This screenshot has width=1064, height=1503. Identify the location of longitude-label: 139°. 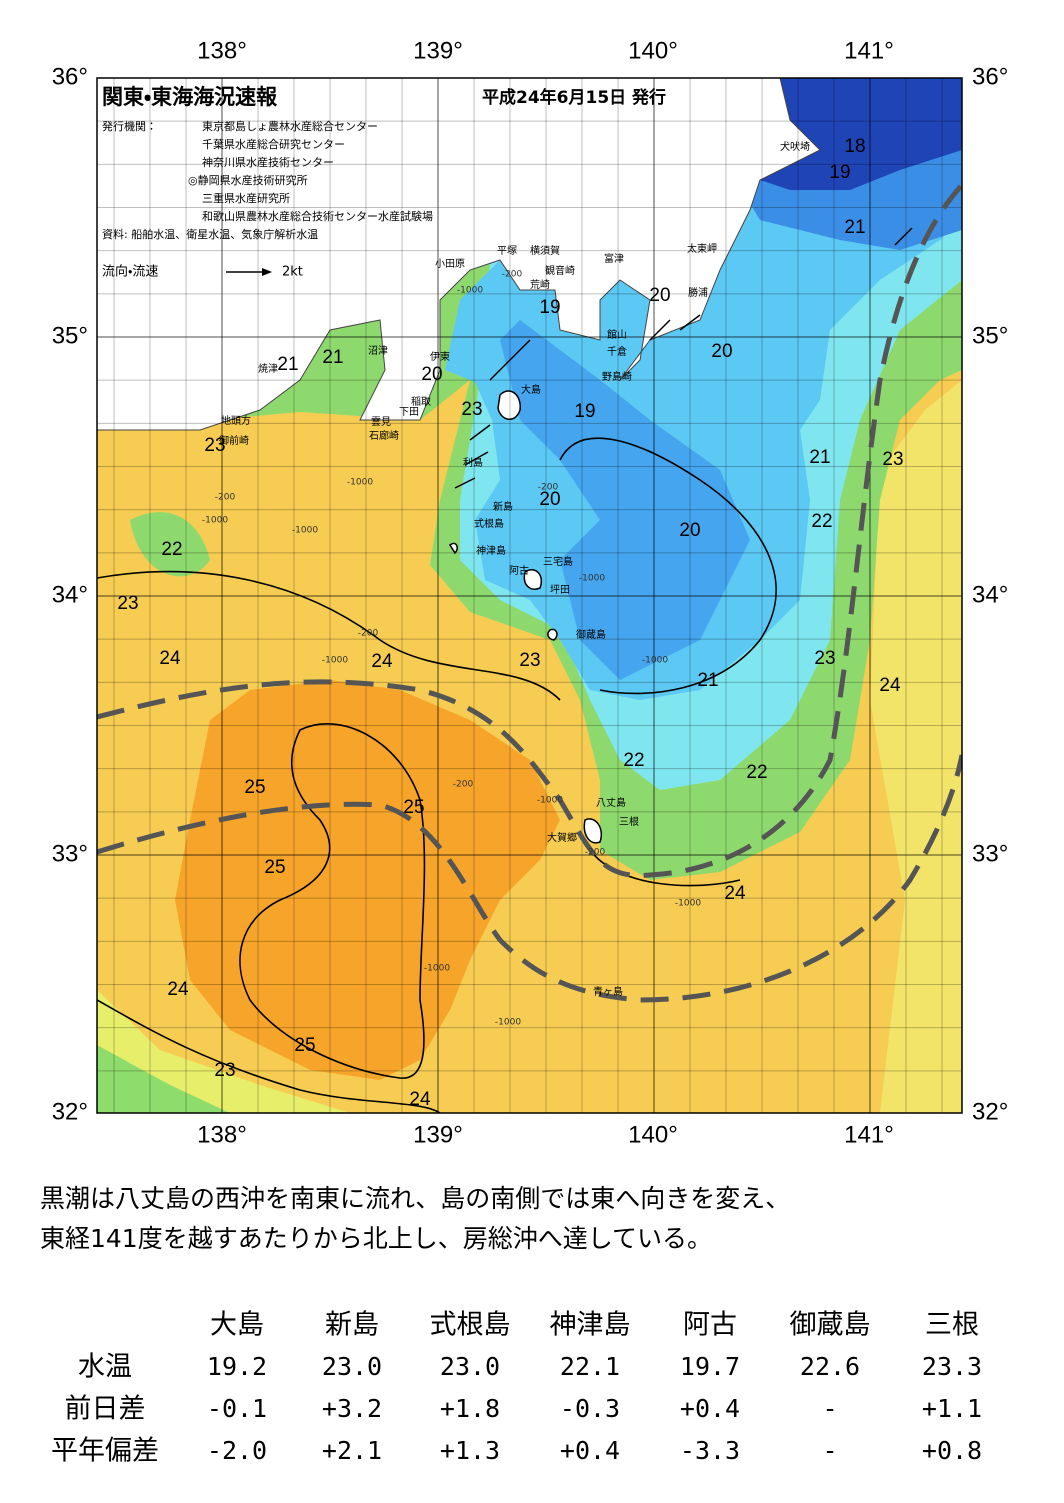
(438, 50).